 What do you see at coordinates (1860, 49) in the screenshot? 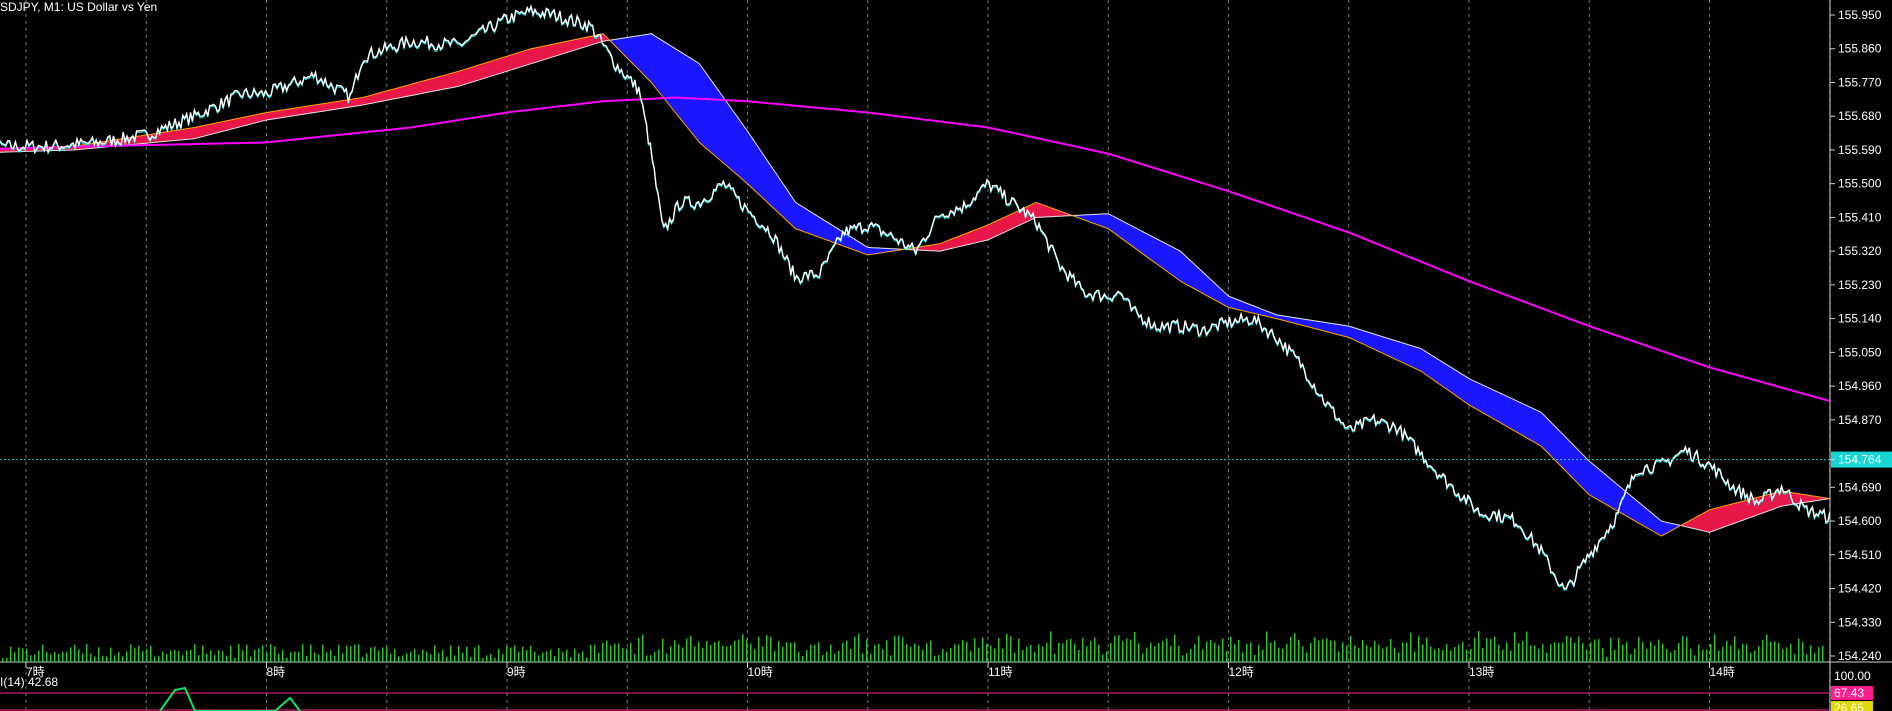
I see `y-tick-label: 155.860` at bounding box center [1860, 49].